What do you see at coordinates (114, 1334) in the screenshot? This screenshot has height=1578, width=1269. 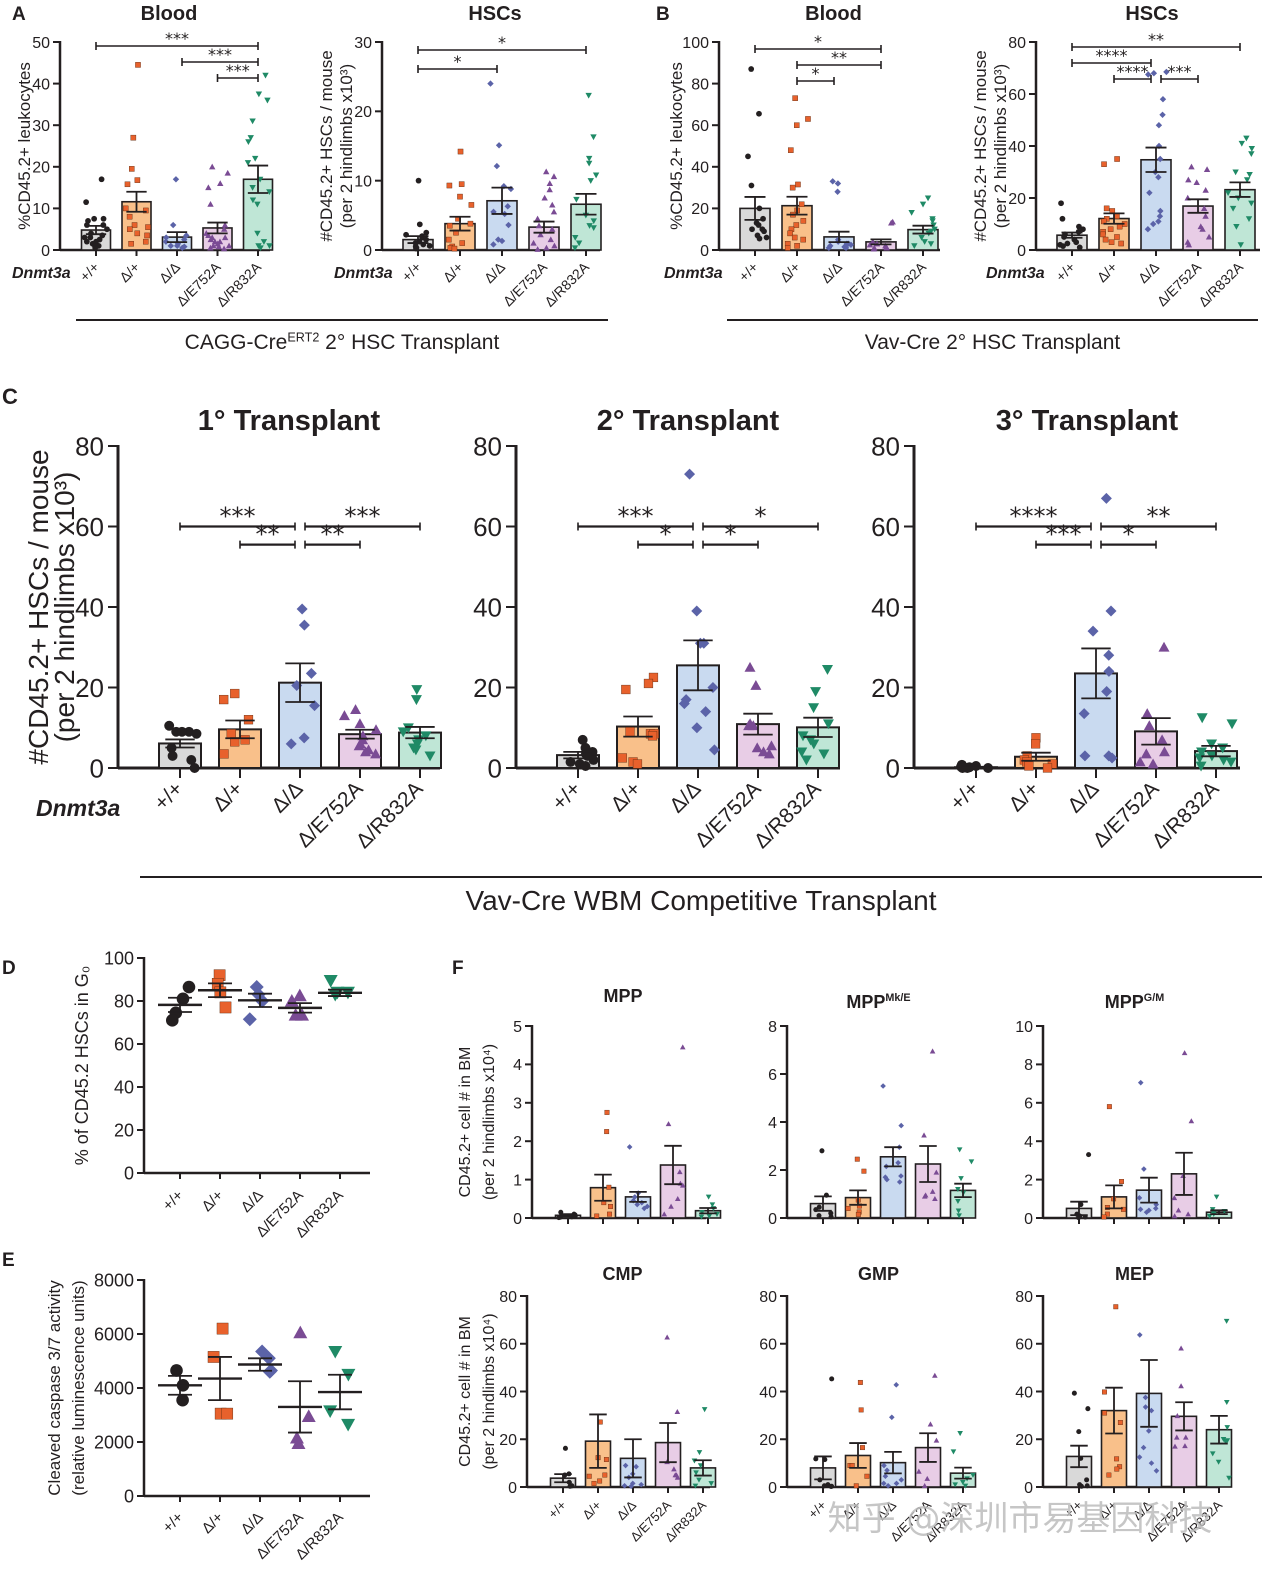 I see `y-tick-label: 6000` at bounding box center [114, 1334].